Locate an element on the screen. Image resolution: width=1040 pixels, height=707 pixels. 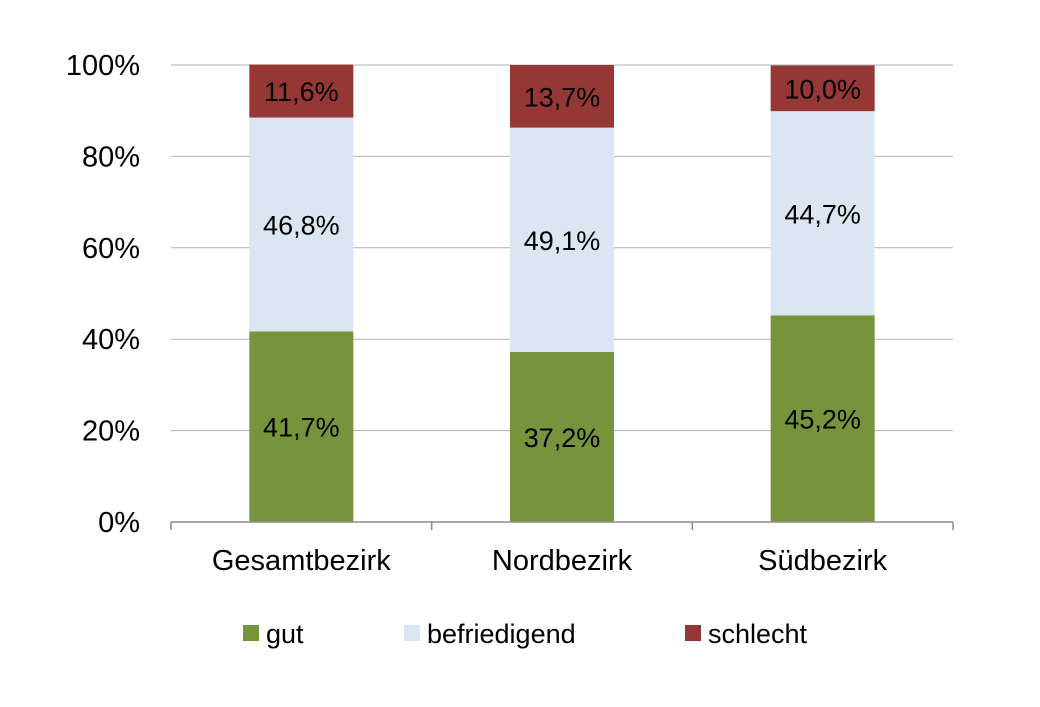
legend-swatch-schlecht is located at coordinates (693, 633).